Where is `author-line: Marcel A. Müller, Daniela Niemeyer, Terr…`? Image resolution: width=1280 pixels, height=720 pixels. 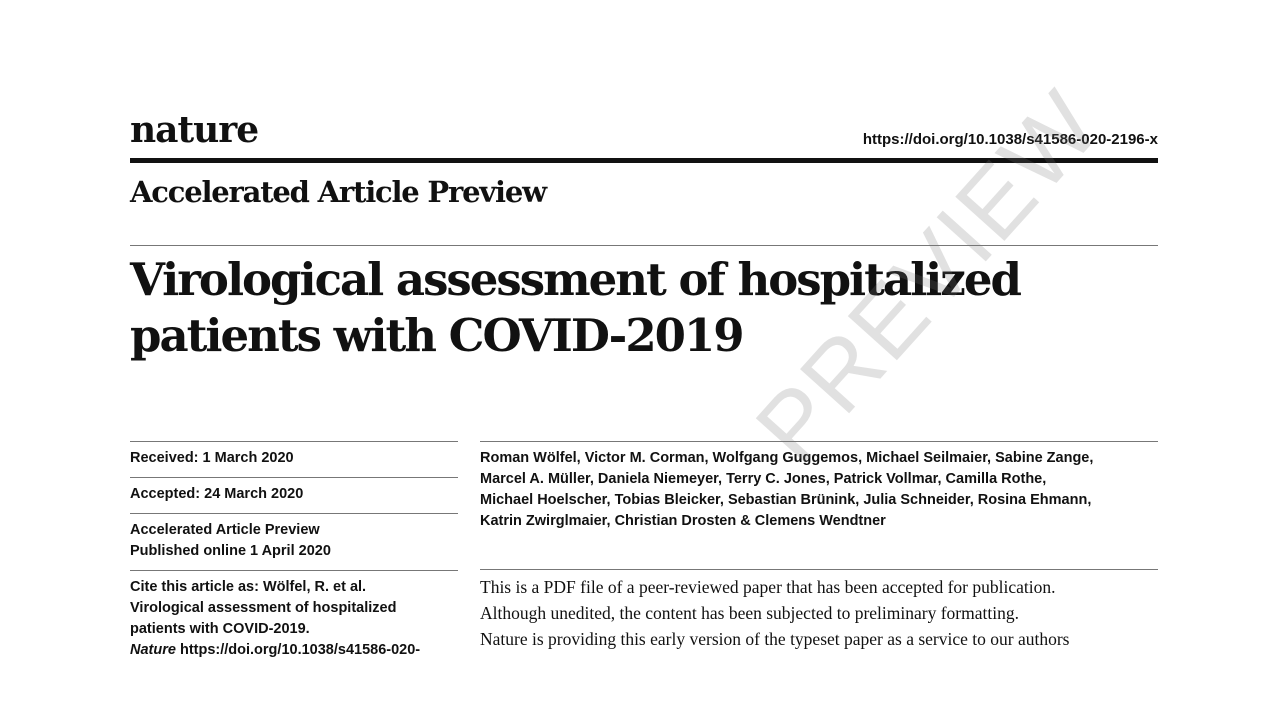
author-line: Marcel A. Müller, Daniela Niemeyer, Terr… is located at coordinates (763, 479).